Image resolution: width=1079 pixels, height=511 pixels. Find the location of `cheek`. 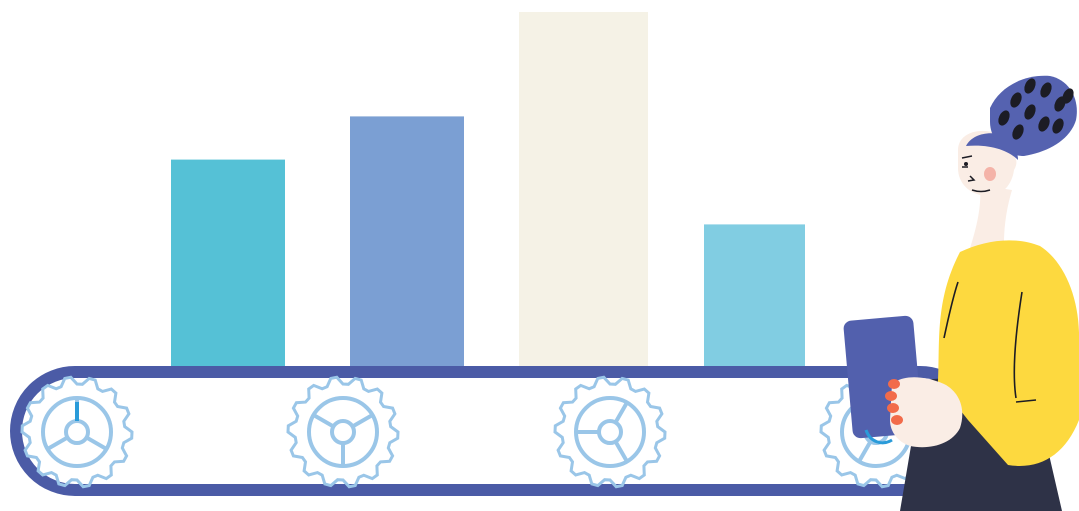

cheek is located at coordinates (990, 174).